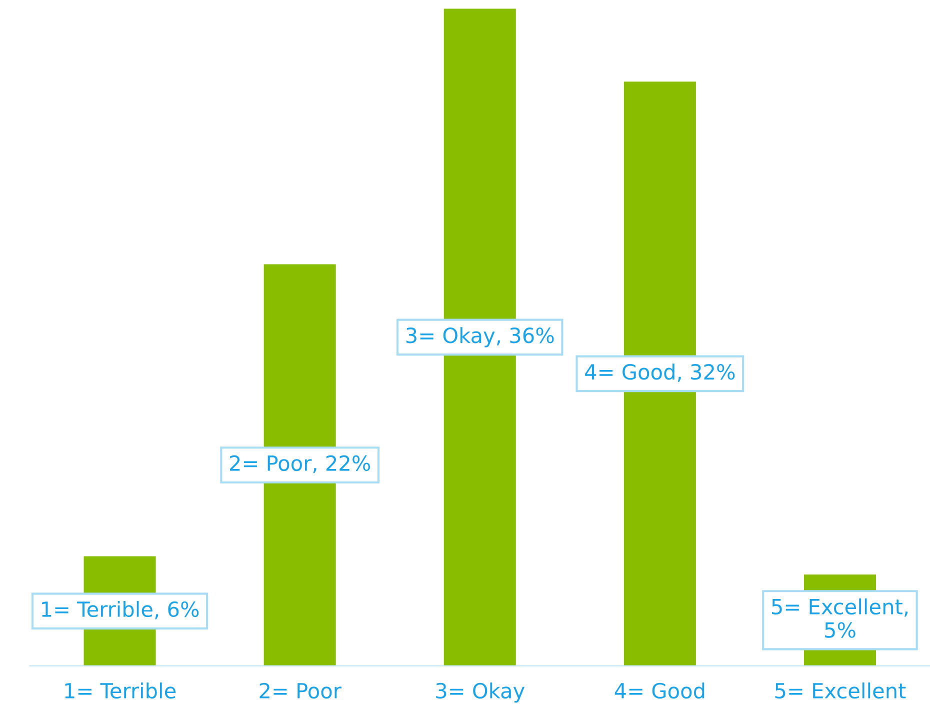  Describe the element at coordinates (300, 464) in the screenshot. I see `data-label: 2= Poor, 22%` at that location.